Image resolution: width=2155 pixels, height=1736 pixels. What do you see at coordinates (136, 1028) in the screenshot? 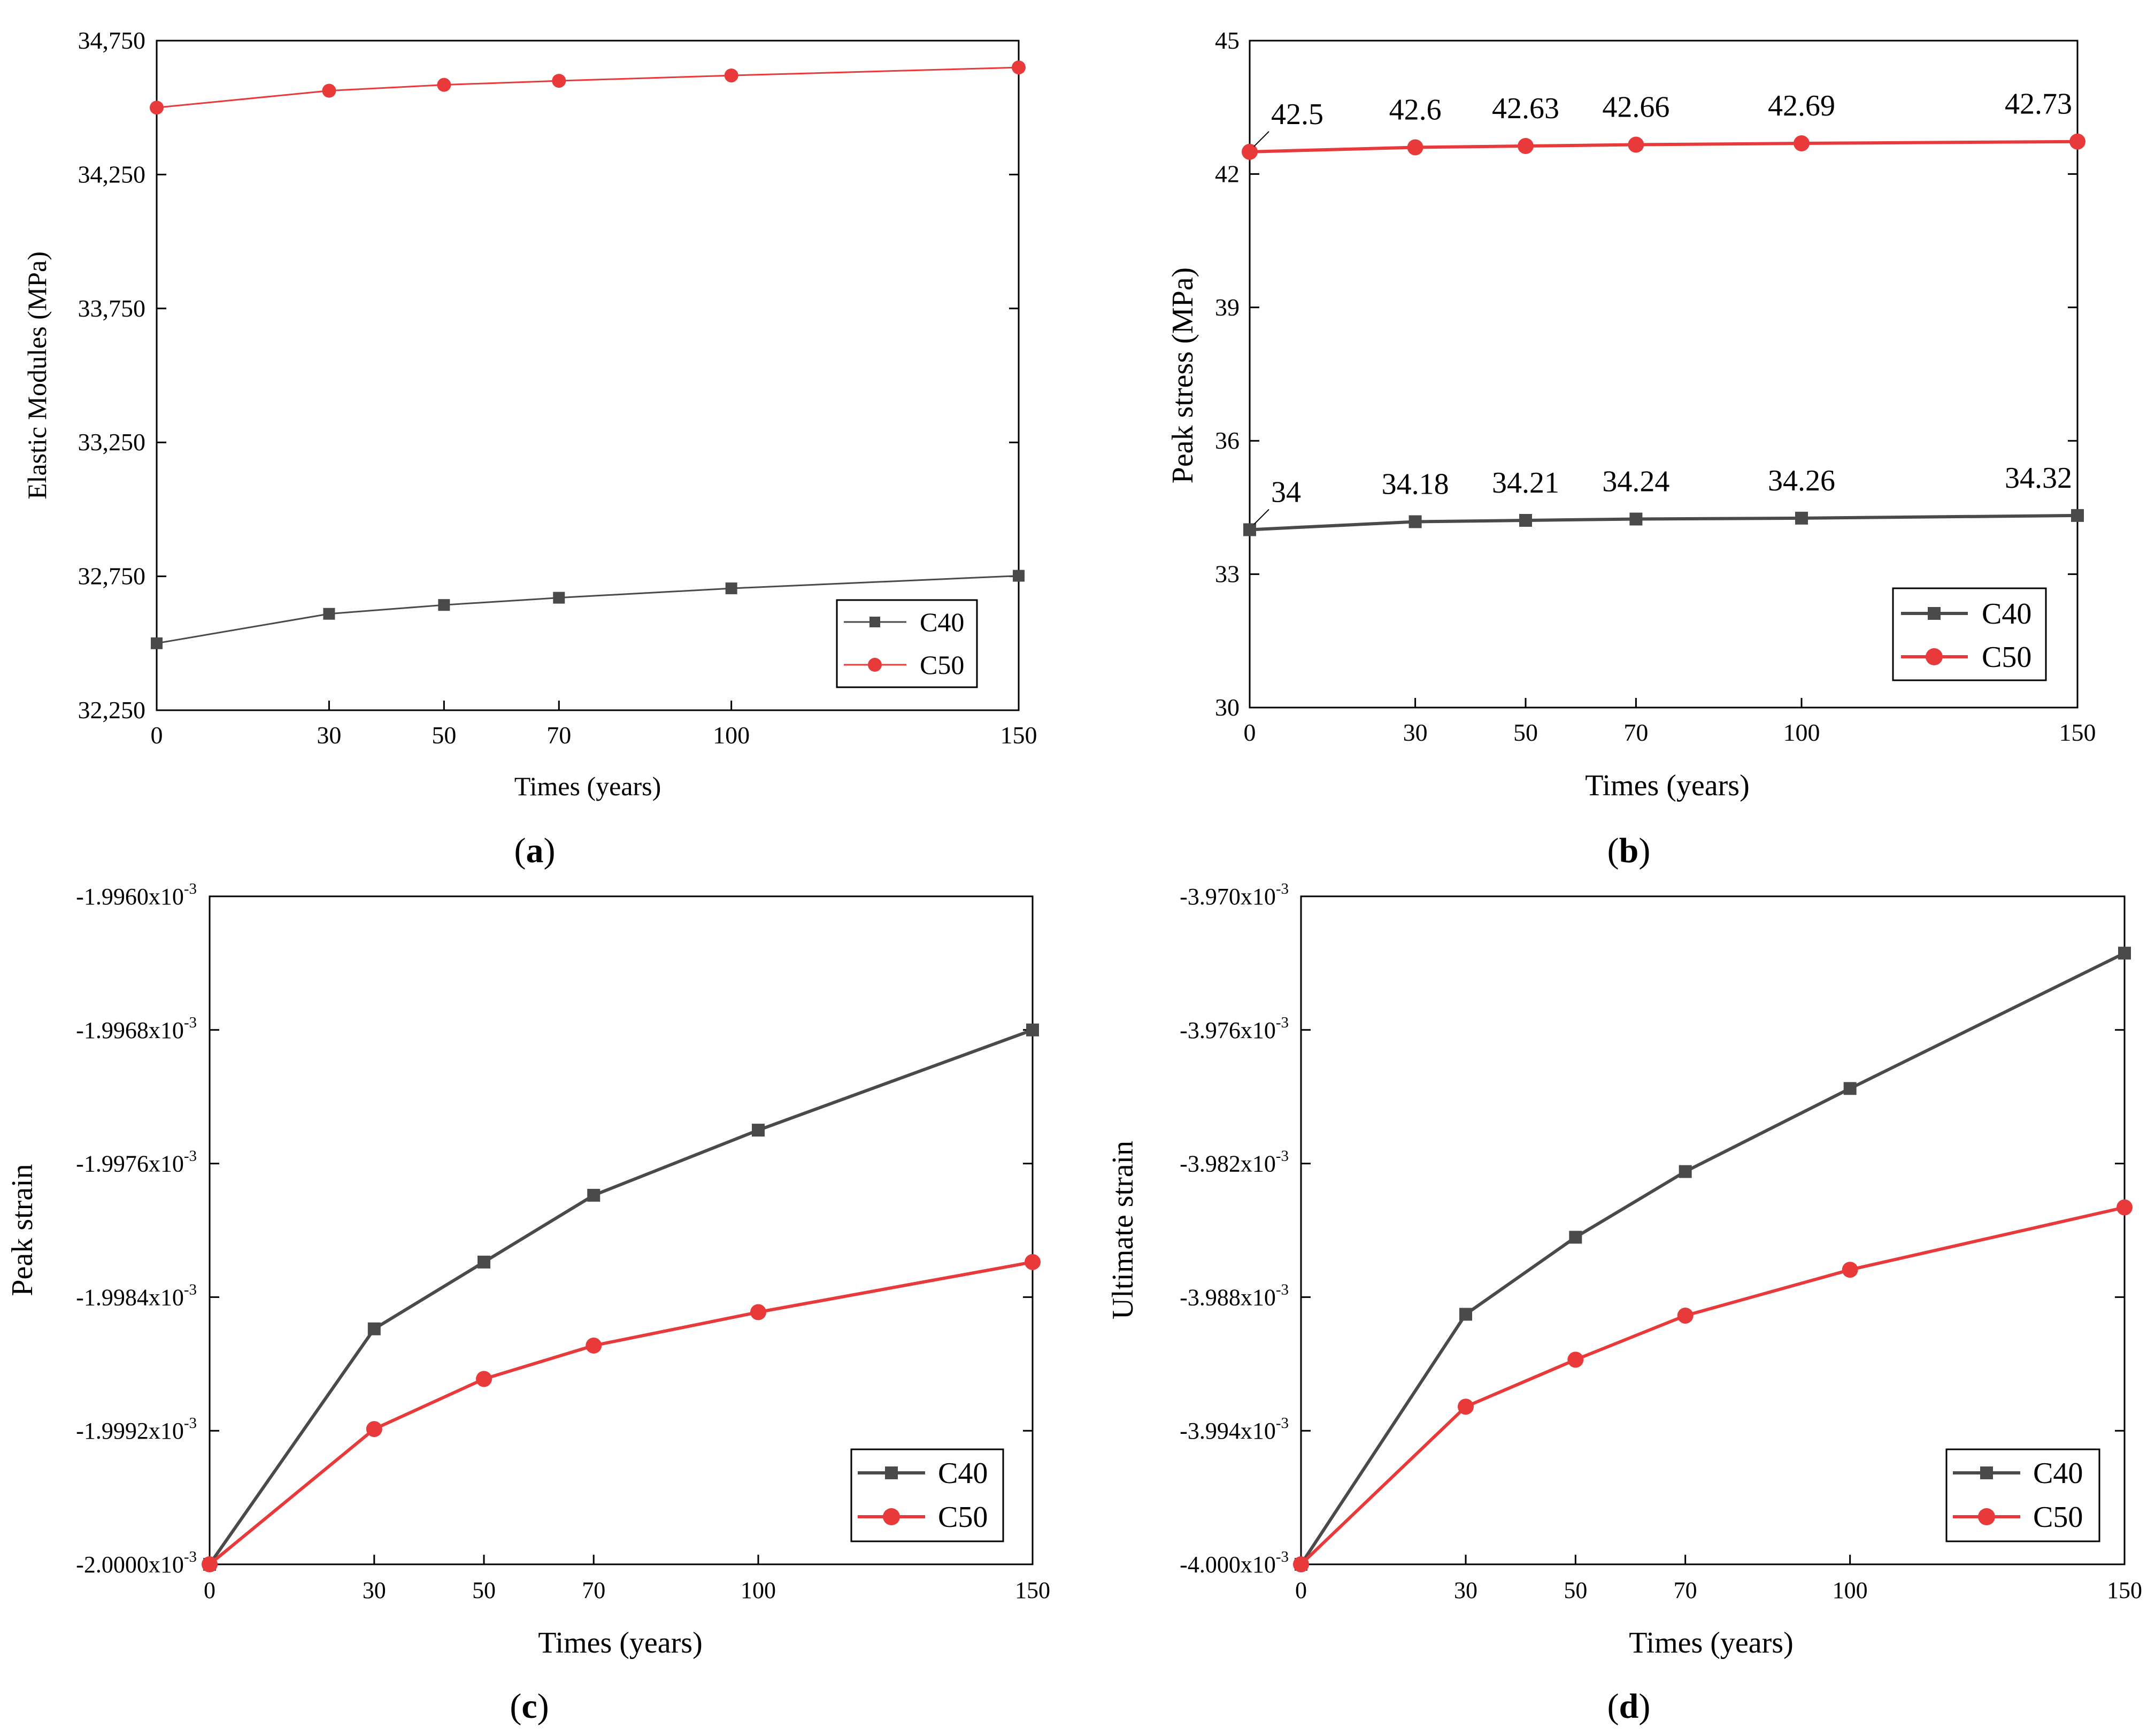
I see `panel-c-ytick-label: -1.9968x10⁻³` at bounding box center [136, 1028].